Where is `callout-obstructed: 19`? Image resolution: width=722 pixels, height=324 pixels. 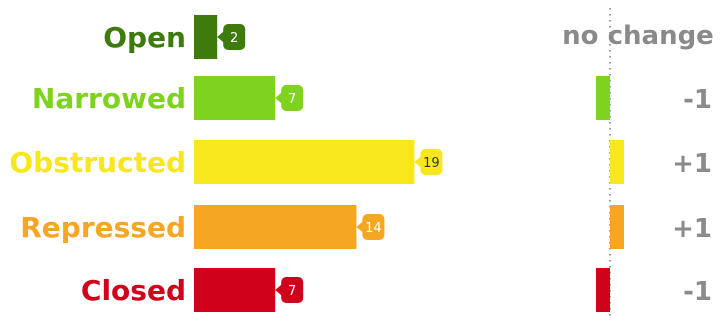
callout-obstructed: 19 is located at coordinates (428, 162).